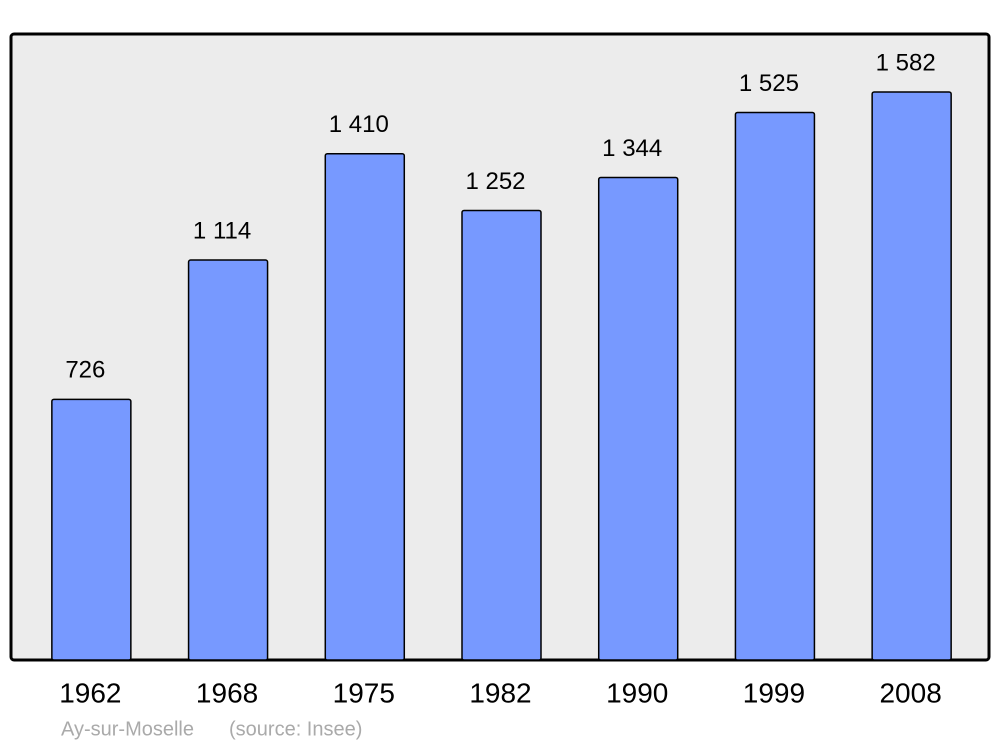 Image resolution: width=1000 pixels, height=747 pixels. I want to click on value-label: 1 582, so click(906, 62).